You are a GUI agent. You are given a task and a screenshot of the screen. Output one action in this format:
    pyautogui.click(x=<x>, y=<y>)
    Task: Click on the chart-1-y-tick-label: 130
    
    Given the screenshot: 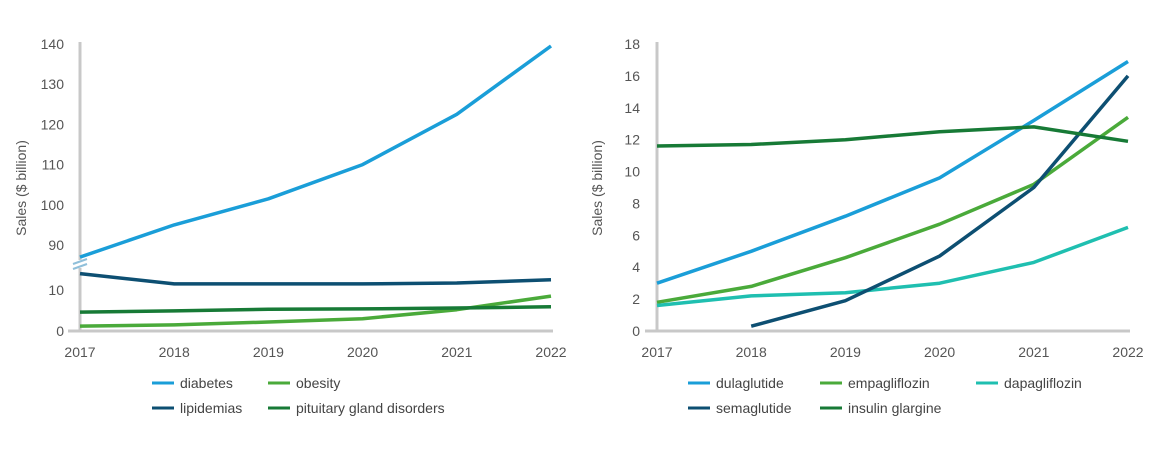 What is the action you would take?
    pyautogui.click(x=53, y=84)
    